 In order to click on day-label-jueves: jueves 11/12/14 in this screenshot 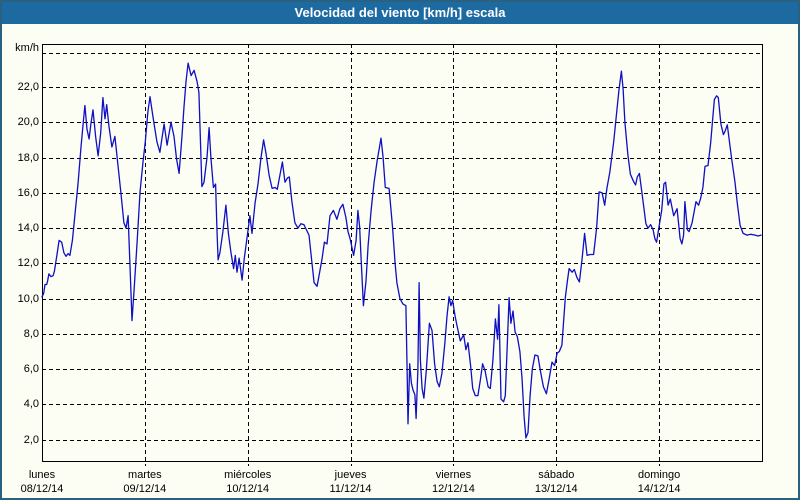, I will do `click(351, 482)`.